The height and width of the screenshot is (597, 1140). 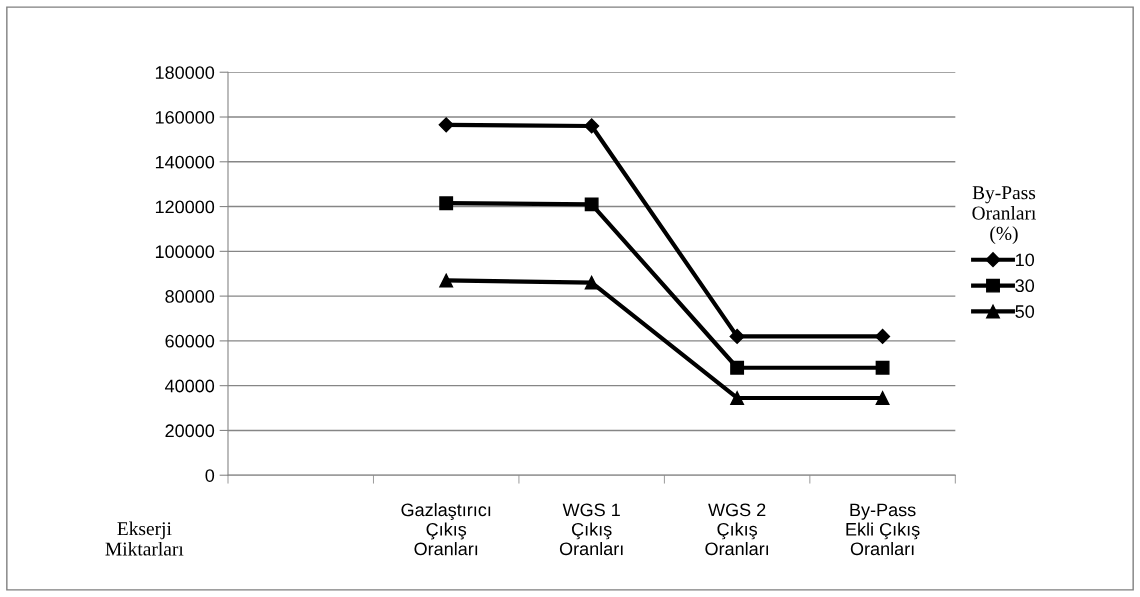 What do you see at coordinates (185, 117) in the screenshot?
I see `y-tick-label: 160000` at bounding box center [185, 117].